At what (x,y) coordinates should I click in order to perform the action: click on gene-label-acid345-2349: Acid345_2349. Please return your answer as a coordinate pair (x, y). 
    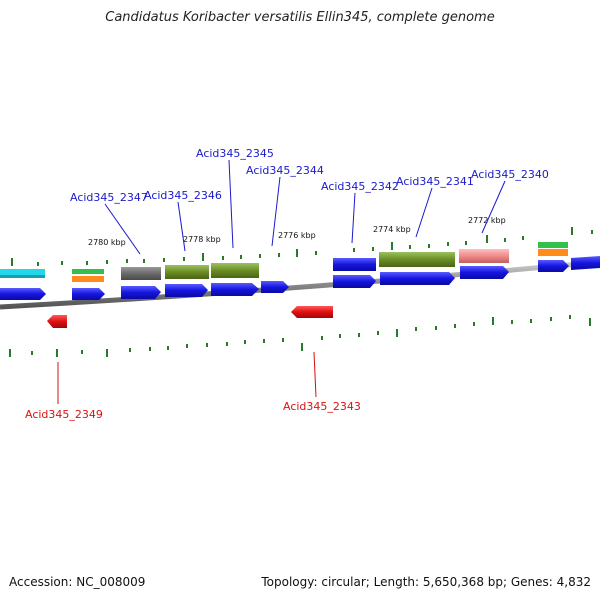
    Looking at the image, I should click on (64, 414).